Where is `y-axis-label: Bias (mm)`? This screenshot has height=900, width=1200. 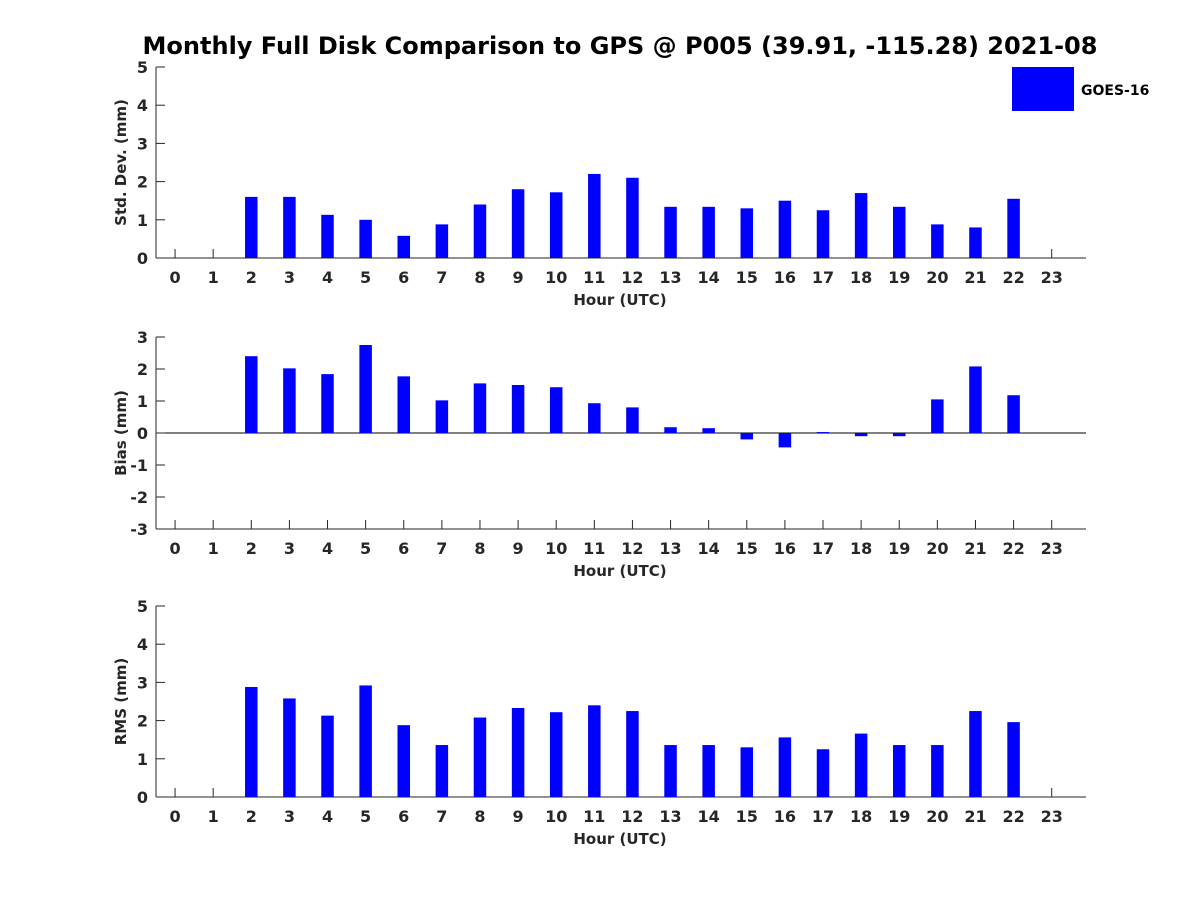
y-axis-label: Bias (mm) is located at coordinates (121, 433).